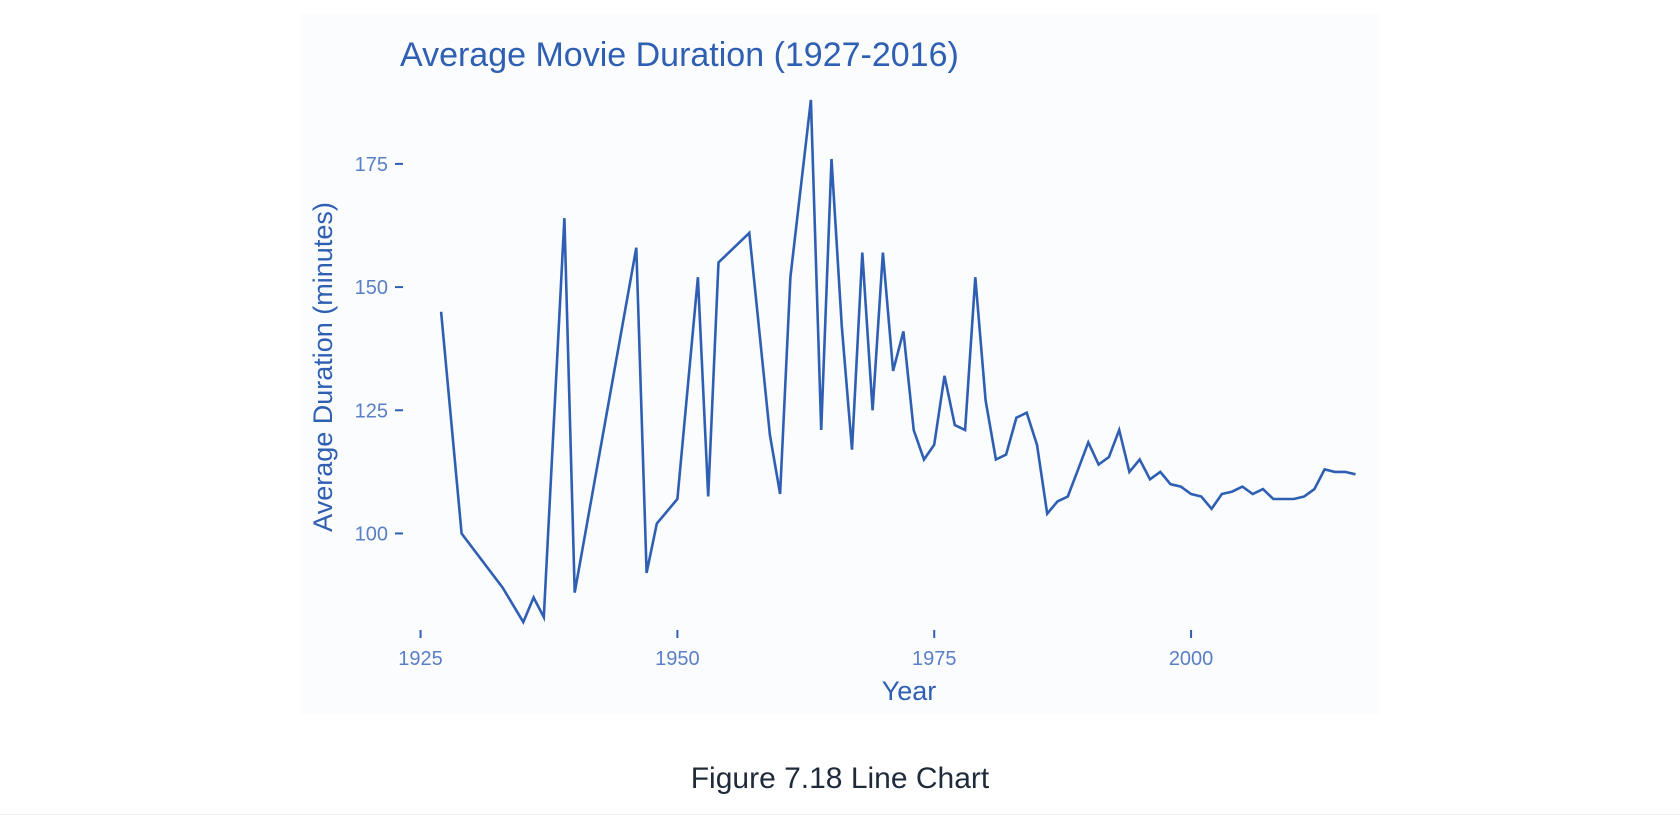  What do you see at coordinates (934, 659) in the screenshot?
I see `x-tick-label: 1975` at bounding box center [934, 659].